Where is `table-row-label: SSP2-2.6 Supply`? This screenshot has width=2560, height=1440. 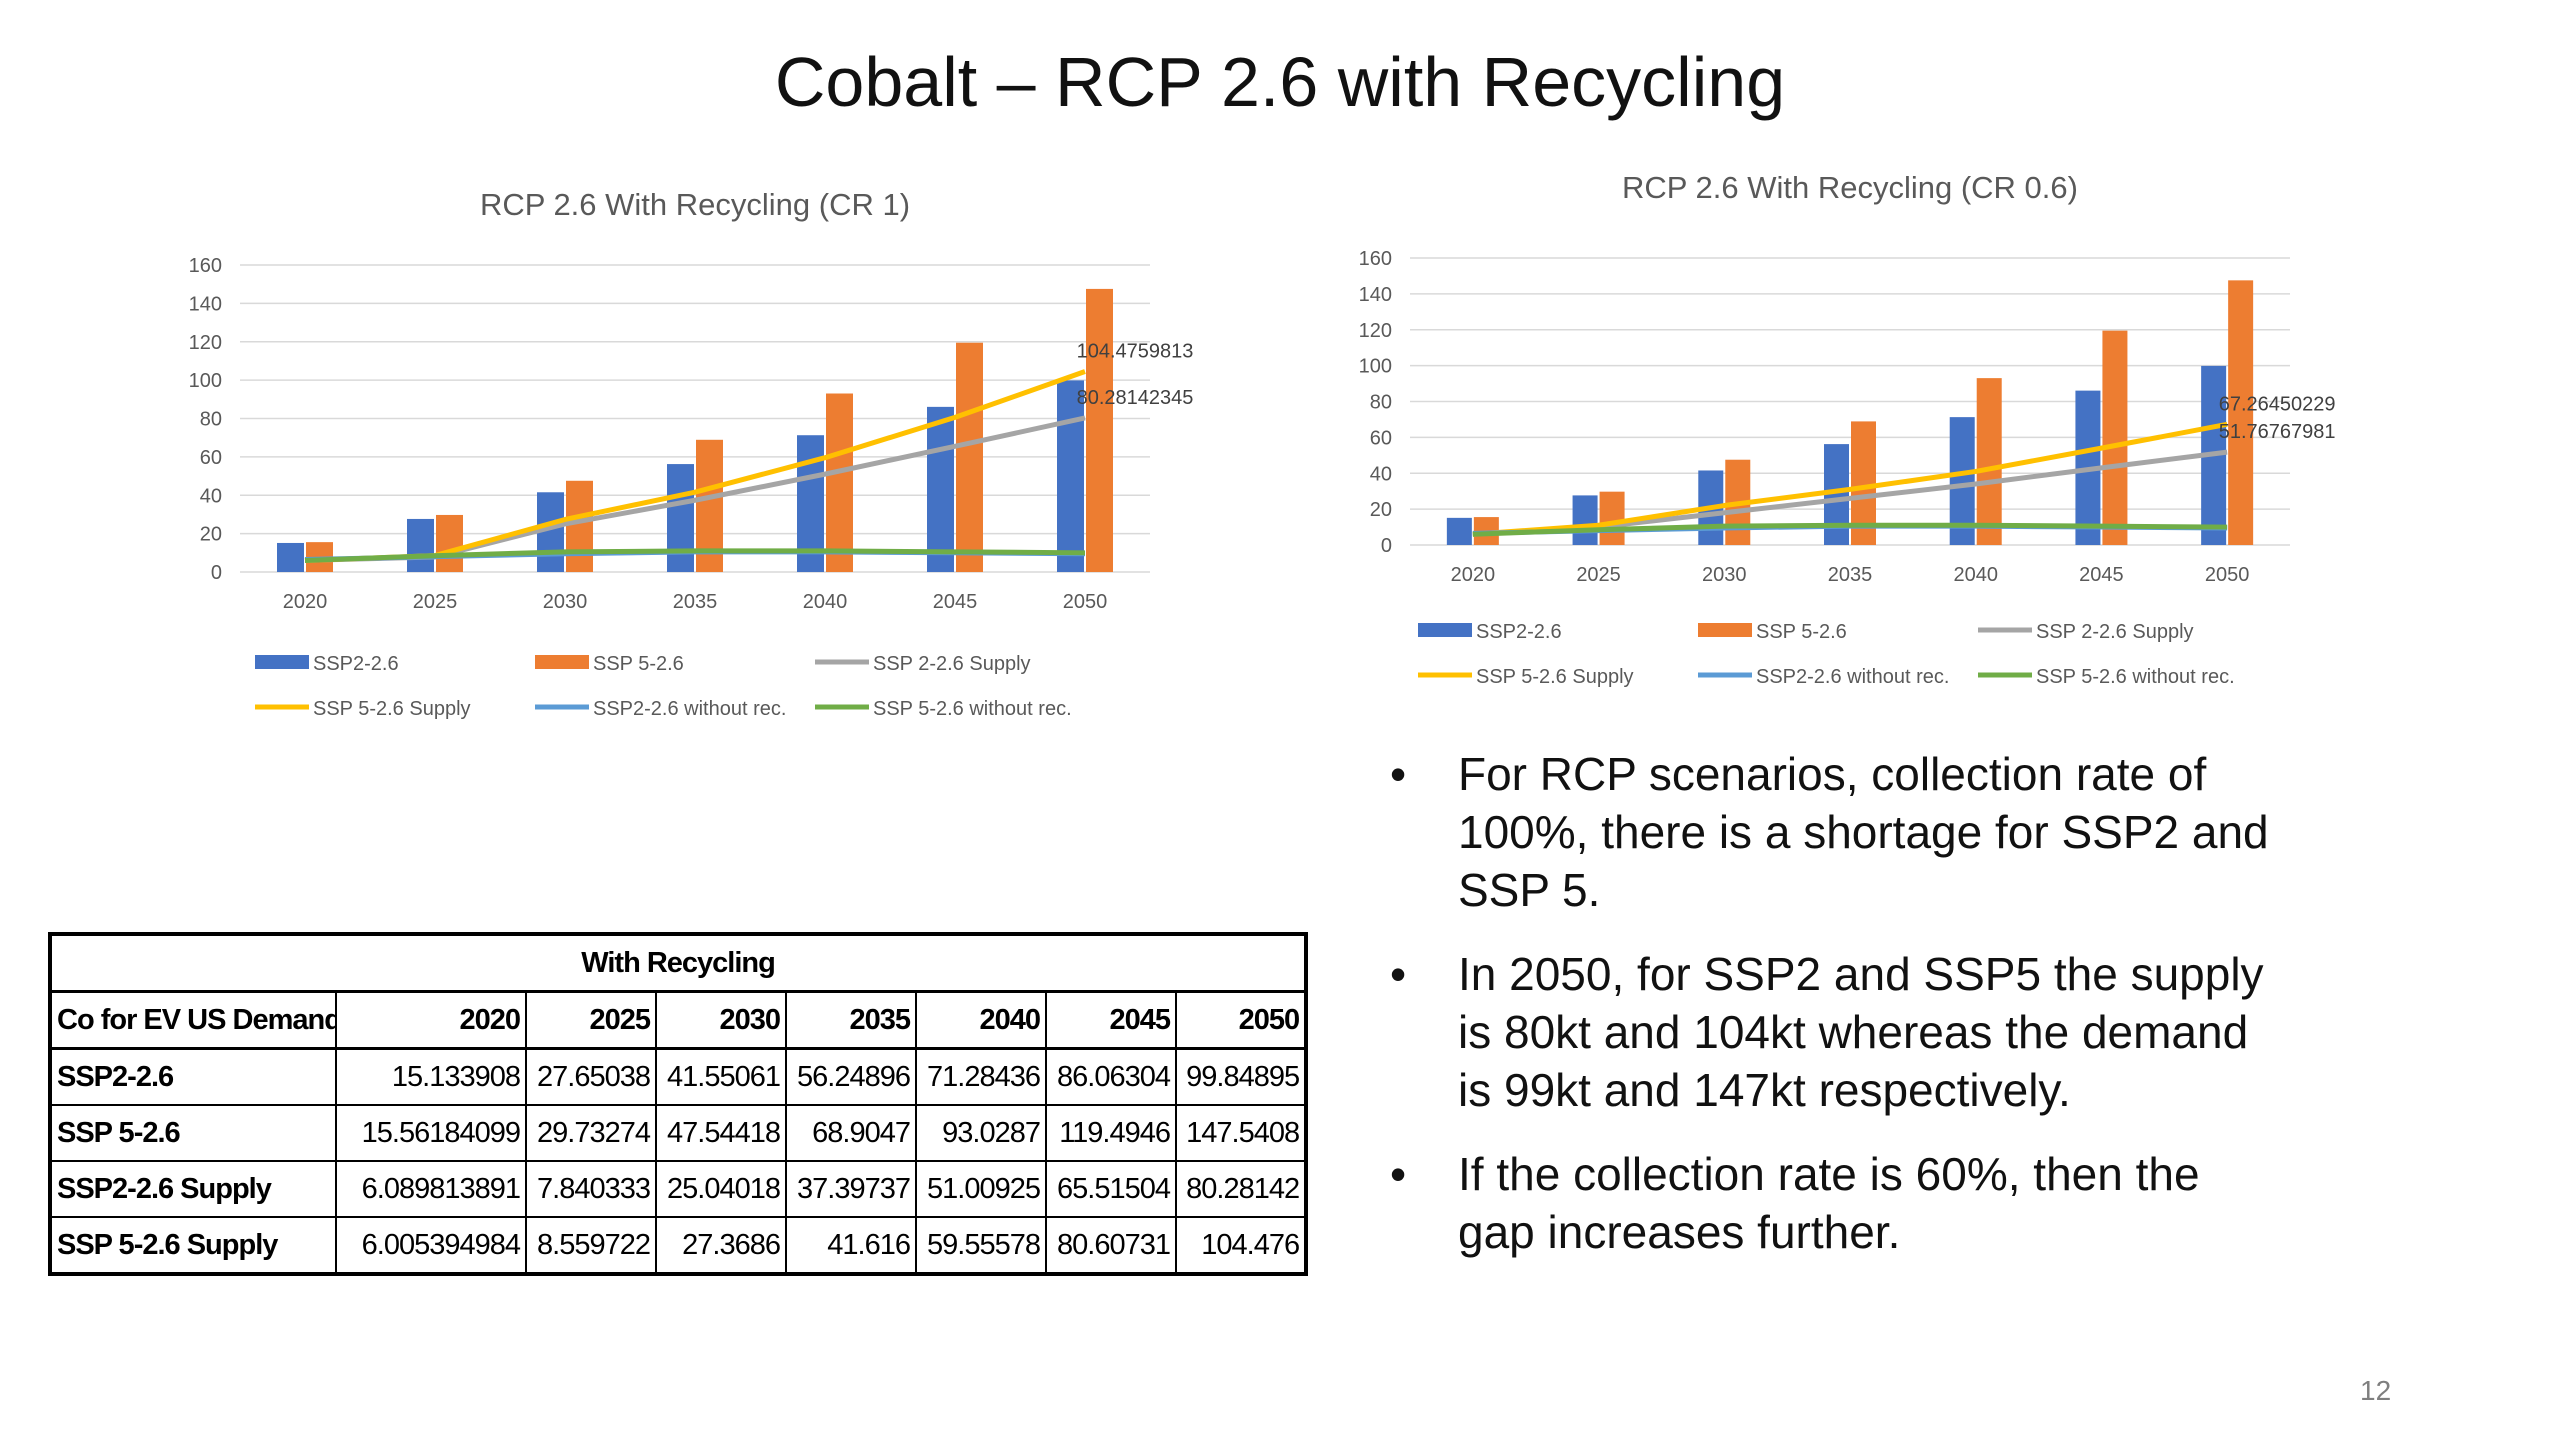 table-row-label: SSP2-2.6 Supply is located at coordinates (192, 1189).